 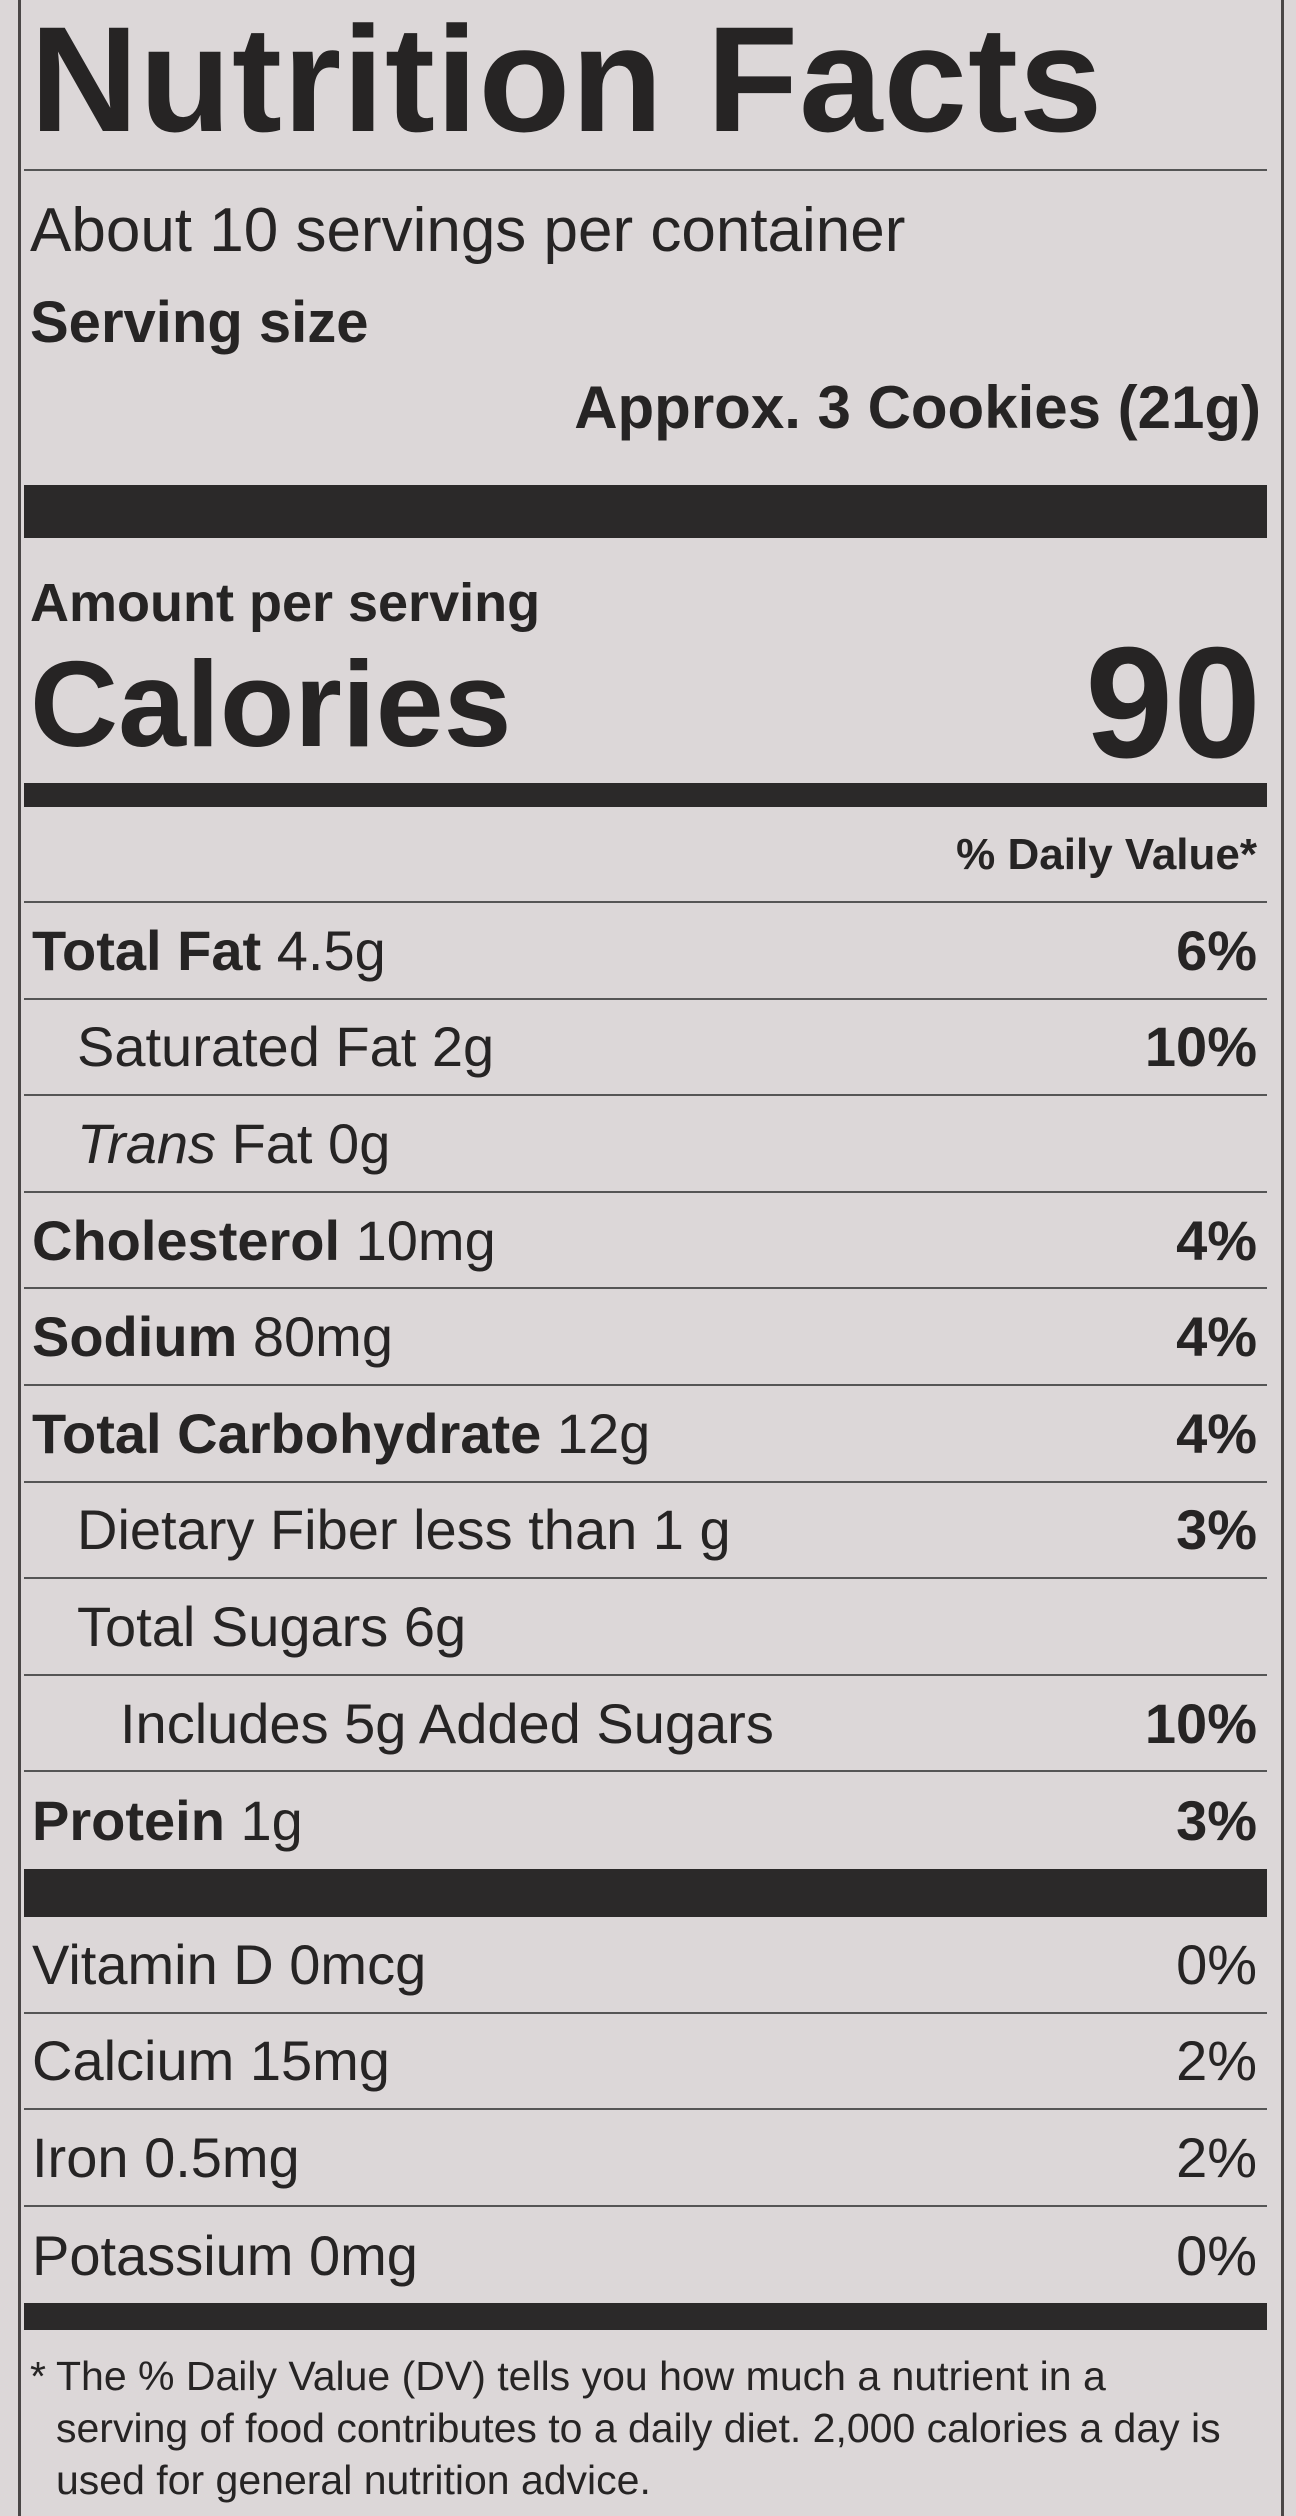 What do you see at coordinates (645, 2158) in the screenshot?
I see `row: Iron 0.5mg 2%` at bounding box center [645, 2158].